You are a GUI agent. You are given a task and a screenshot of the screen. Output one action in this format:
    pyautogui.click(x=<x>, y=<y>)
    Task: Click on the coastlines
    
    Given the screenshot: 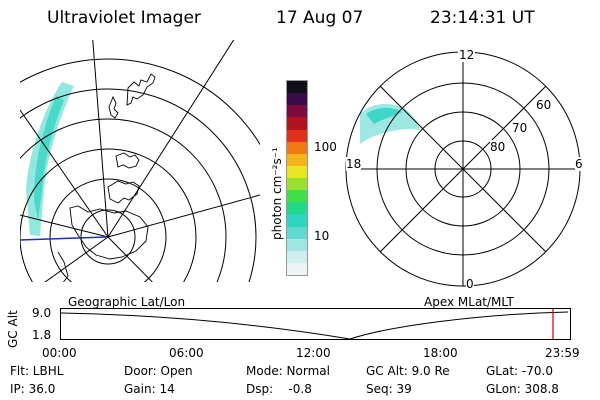 What is the action you would take?
    pyautogui.click(x=106, y=177)
    